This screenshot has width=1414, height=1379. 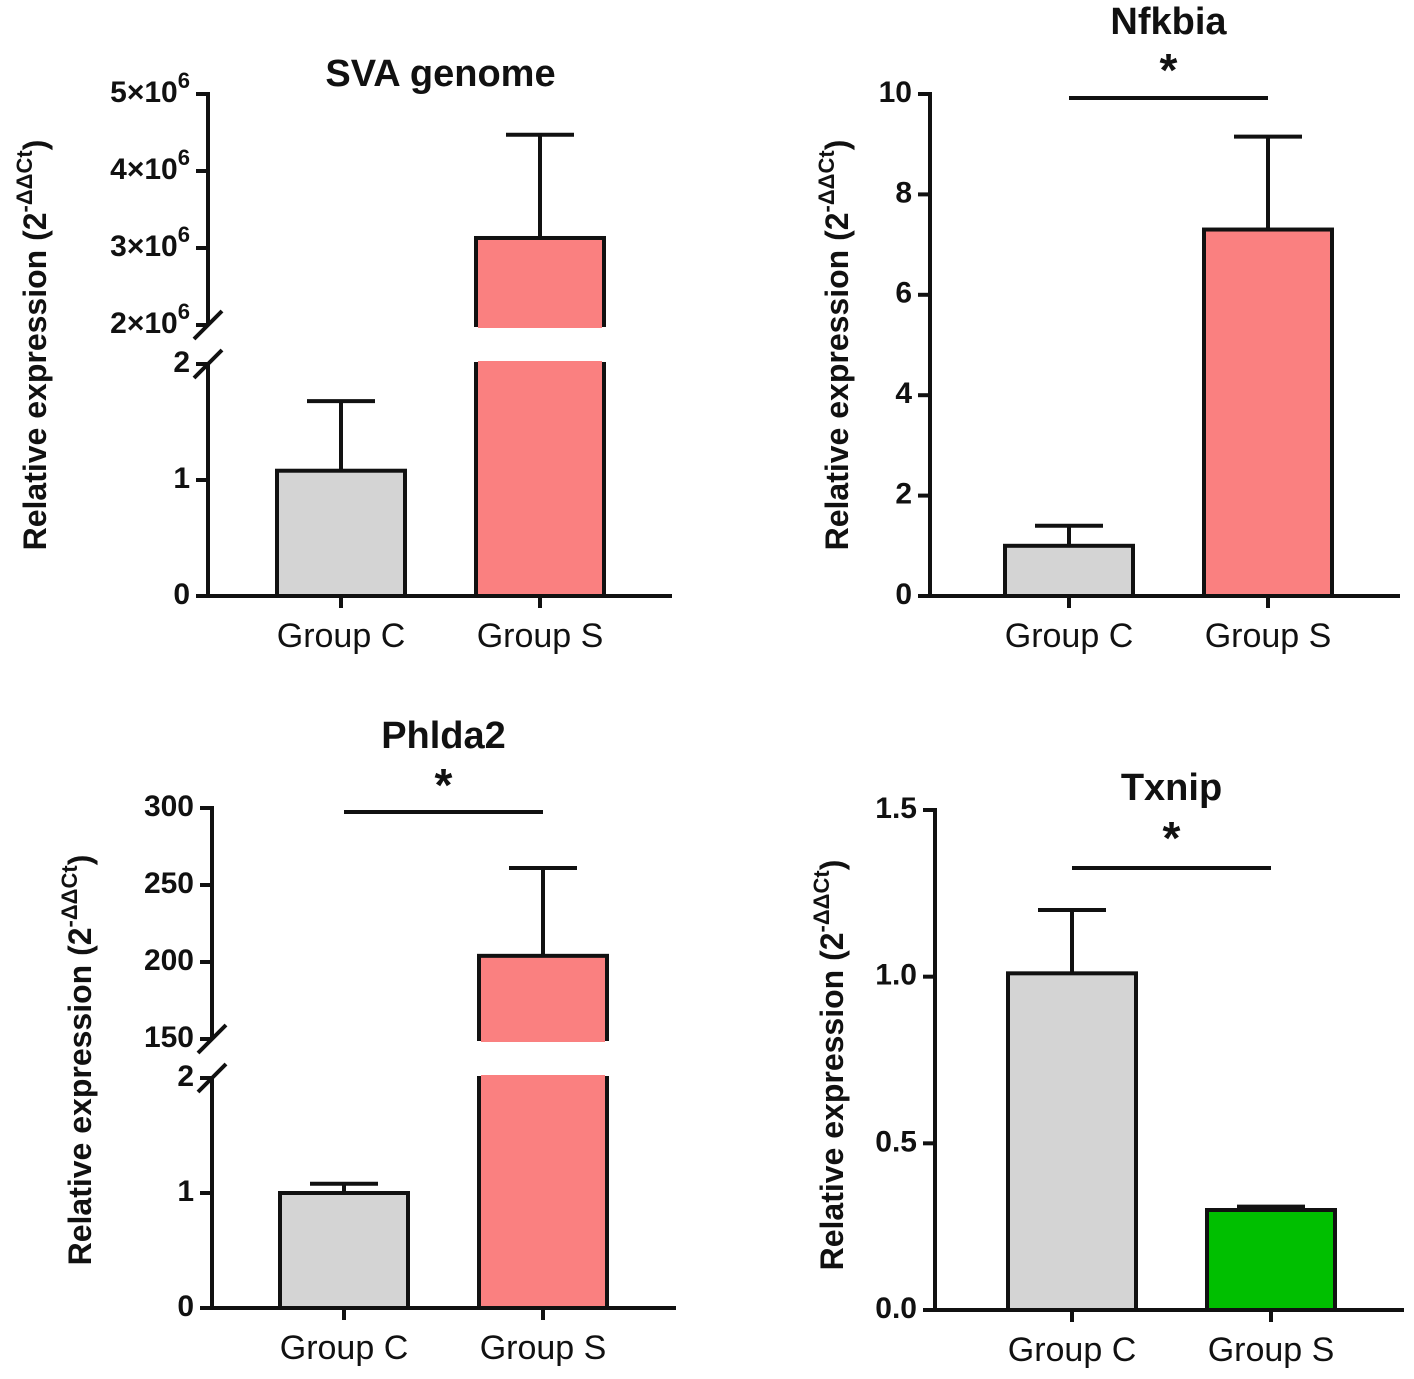 I want to click on y-tick-label: 10, so click(x=895, y=92).